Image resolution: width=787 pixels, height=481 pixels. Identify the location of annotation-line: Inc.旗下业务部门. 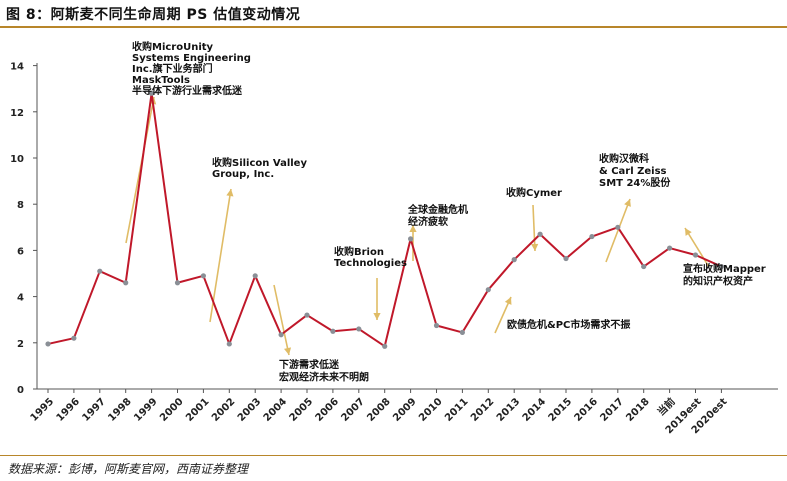
(172, 68).